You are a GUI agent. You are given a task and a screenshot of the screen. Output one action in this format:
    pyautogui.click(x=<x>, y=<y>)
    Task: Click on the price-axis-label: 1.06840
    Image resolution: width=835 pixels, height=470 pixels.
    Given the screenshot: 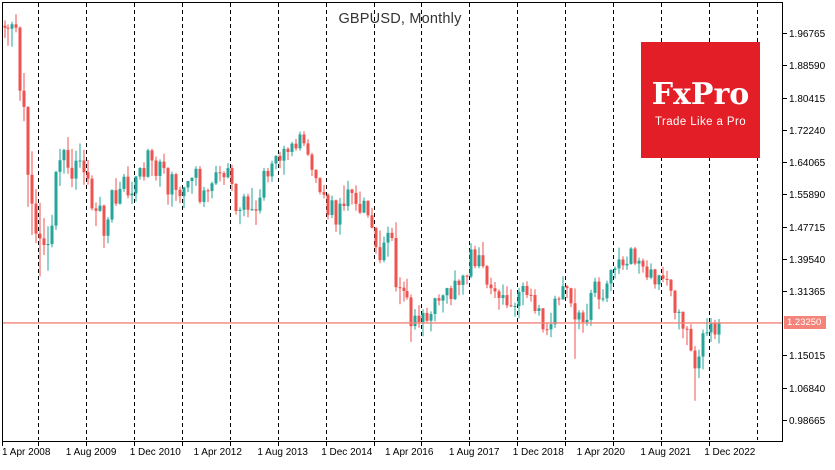 What is the action you would take?
    pyautogui.click(x=807, y=389)
    